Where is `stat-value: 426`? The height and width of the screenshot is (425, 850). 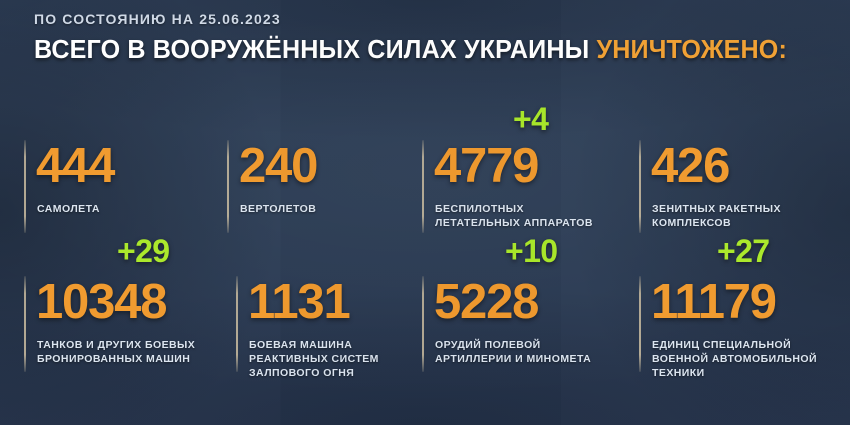
stat-value: 426 is located at coordinates (690, 166).